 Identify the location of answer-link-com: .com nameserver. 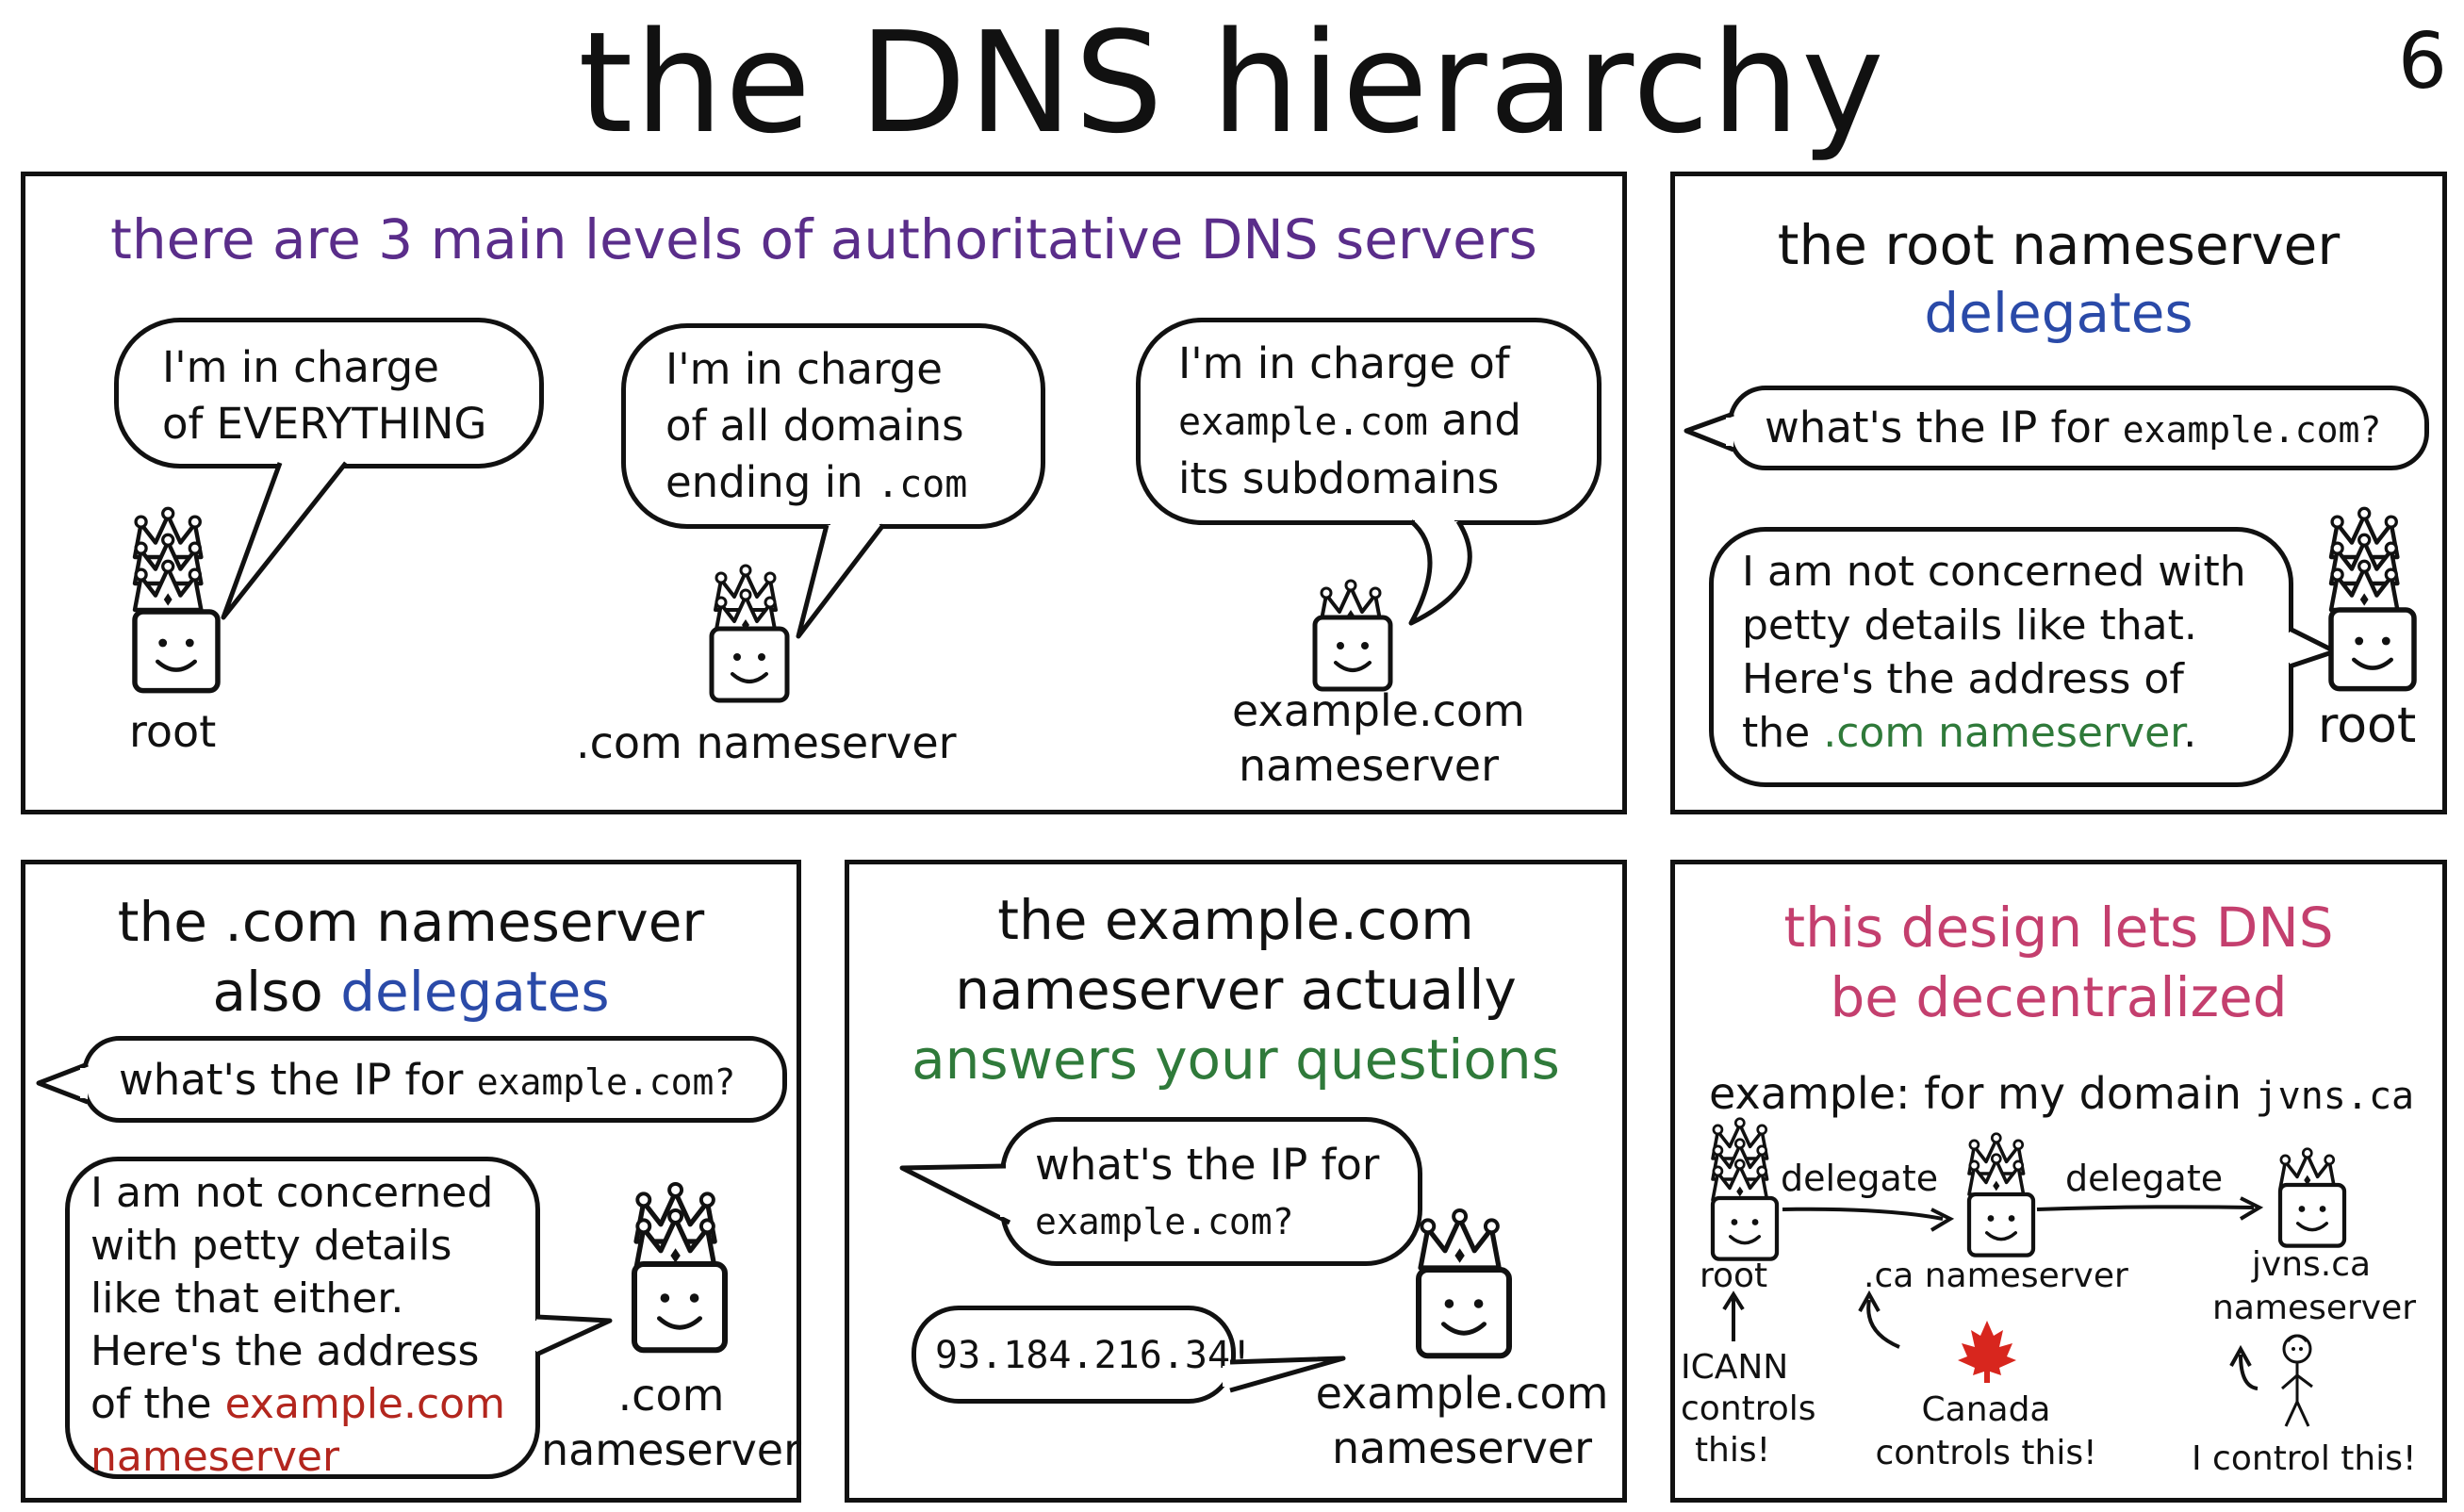
(2003, 733).